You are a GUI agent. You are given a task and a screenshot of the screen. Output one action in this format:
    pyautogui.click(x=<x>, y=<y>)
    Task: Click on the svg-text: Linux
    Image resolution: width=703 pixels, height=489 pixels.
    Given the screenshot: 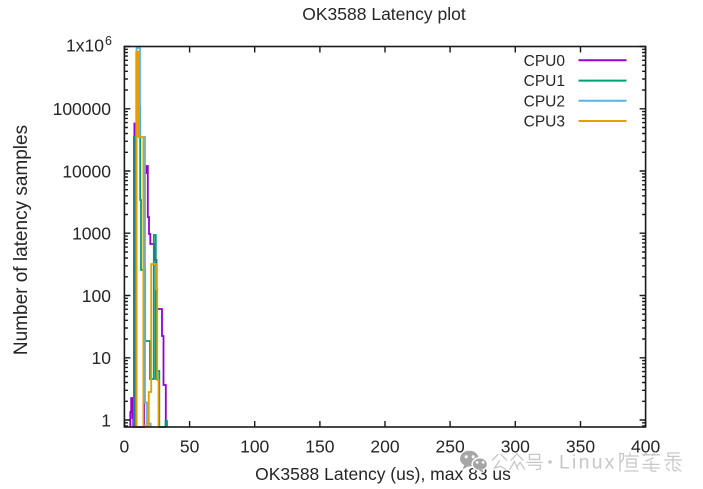 What is the action you would take?
    pyautogui.click(x=588, y=463)
    